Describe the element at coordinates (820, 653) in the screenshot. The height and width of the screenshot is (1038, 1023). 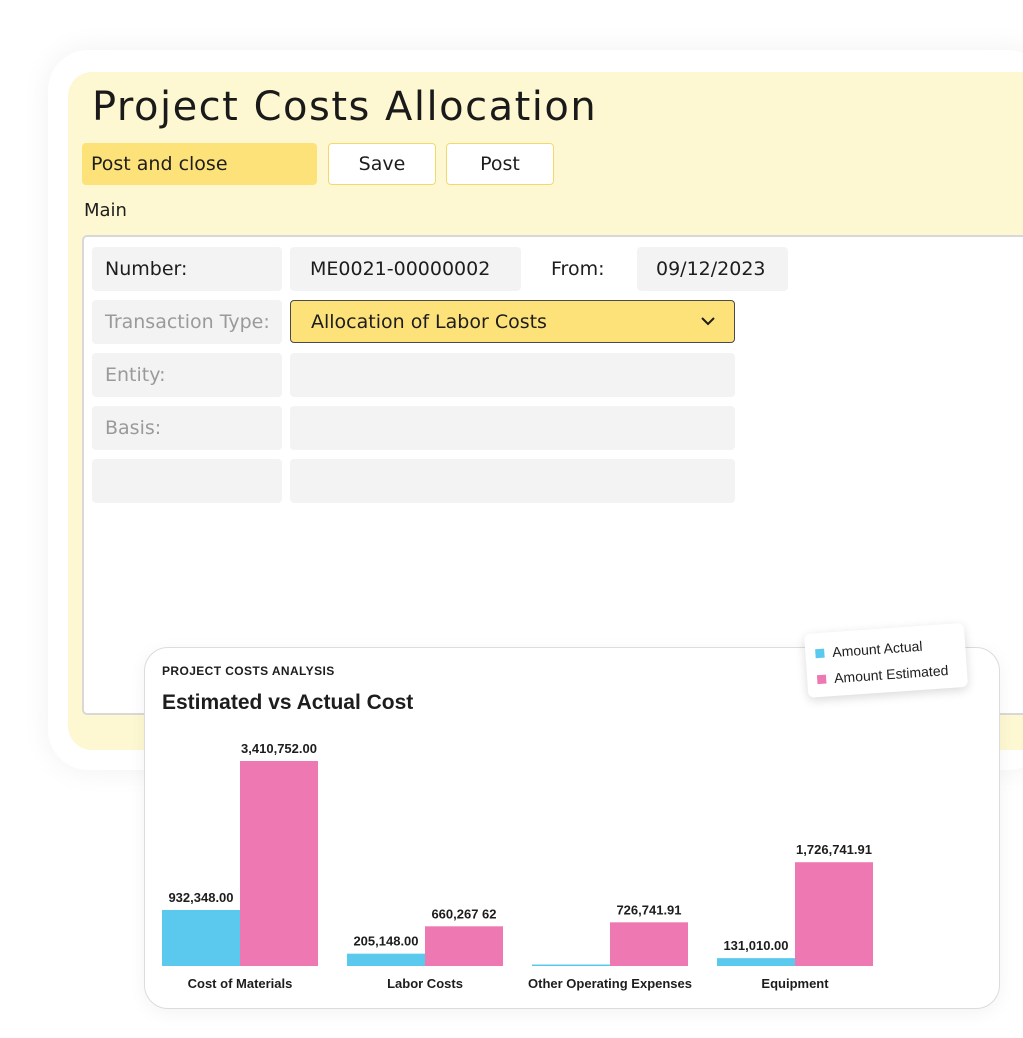
I see `legend-swatch-actual` at that location.